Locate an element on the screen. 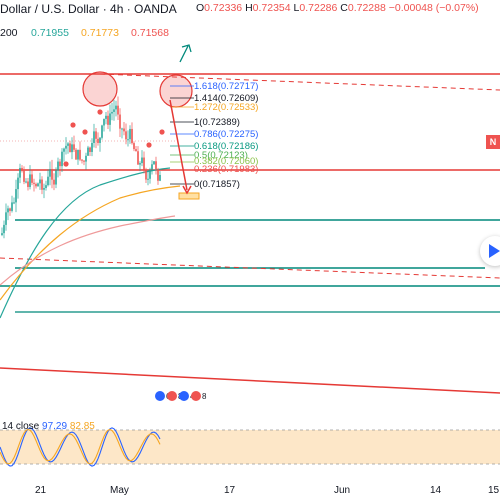 This screenshot has height=500, width=500. rsi-line-d is located at coordinates (80, 446).